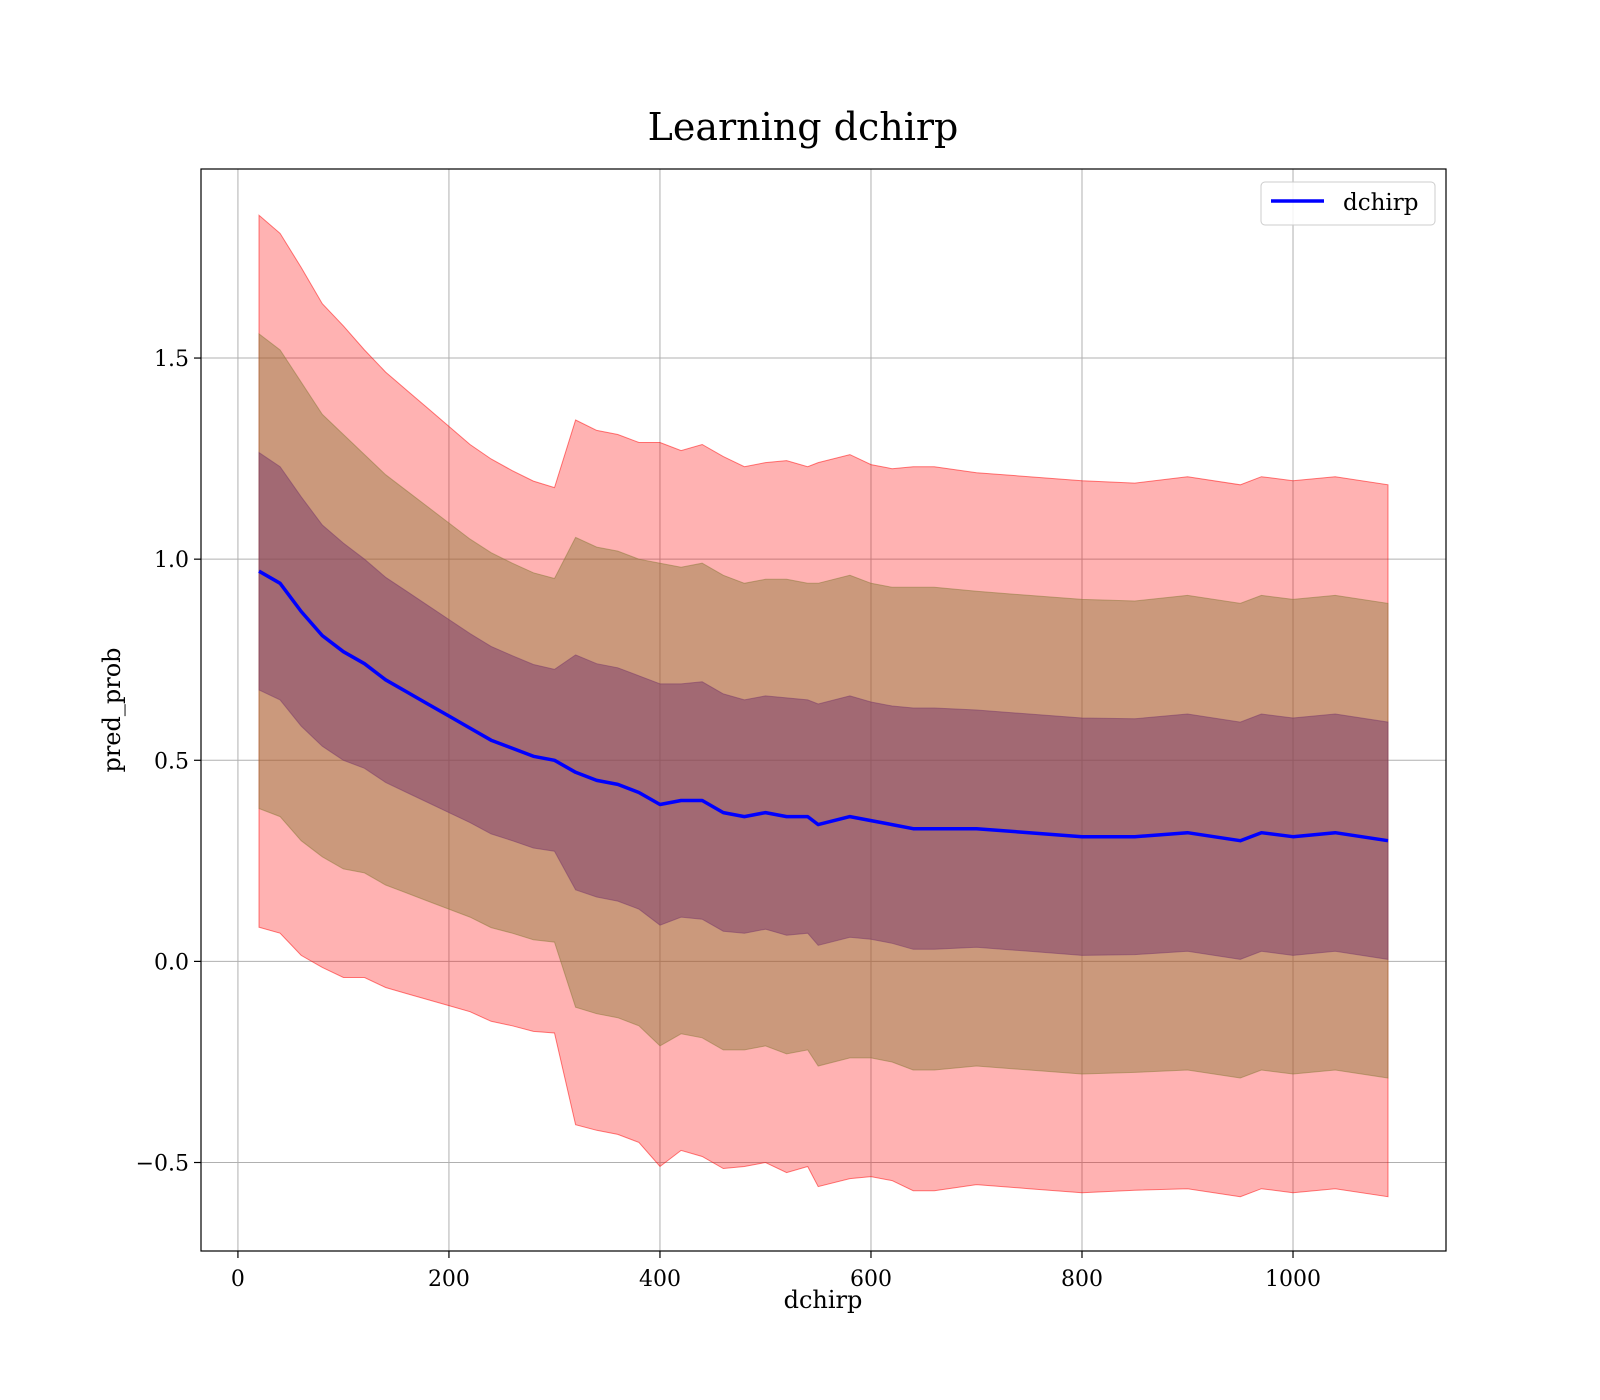 The image size is (1600, 1400). Describe the element at coordinates (776, 1271) in the screenshot. I see `x-axis-ticks: 0 200 400 600 800 1000` at that location.